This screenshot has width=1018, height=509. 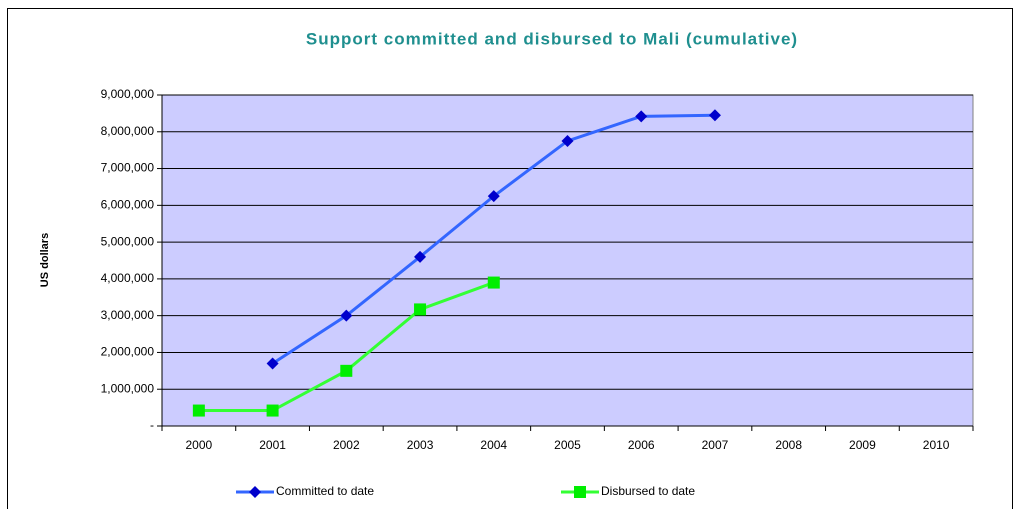 What do you see at coordinates (325, 491) in the screenshot?
I see `legend-label: Committed to date` at bounding box center [325, 491].